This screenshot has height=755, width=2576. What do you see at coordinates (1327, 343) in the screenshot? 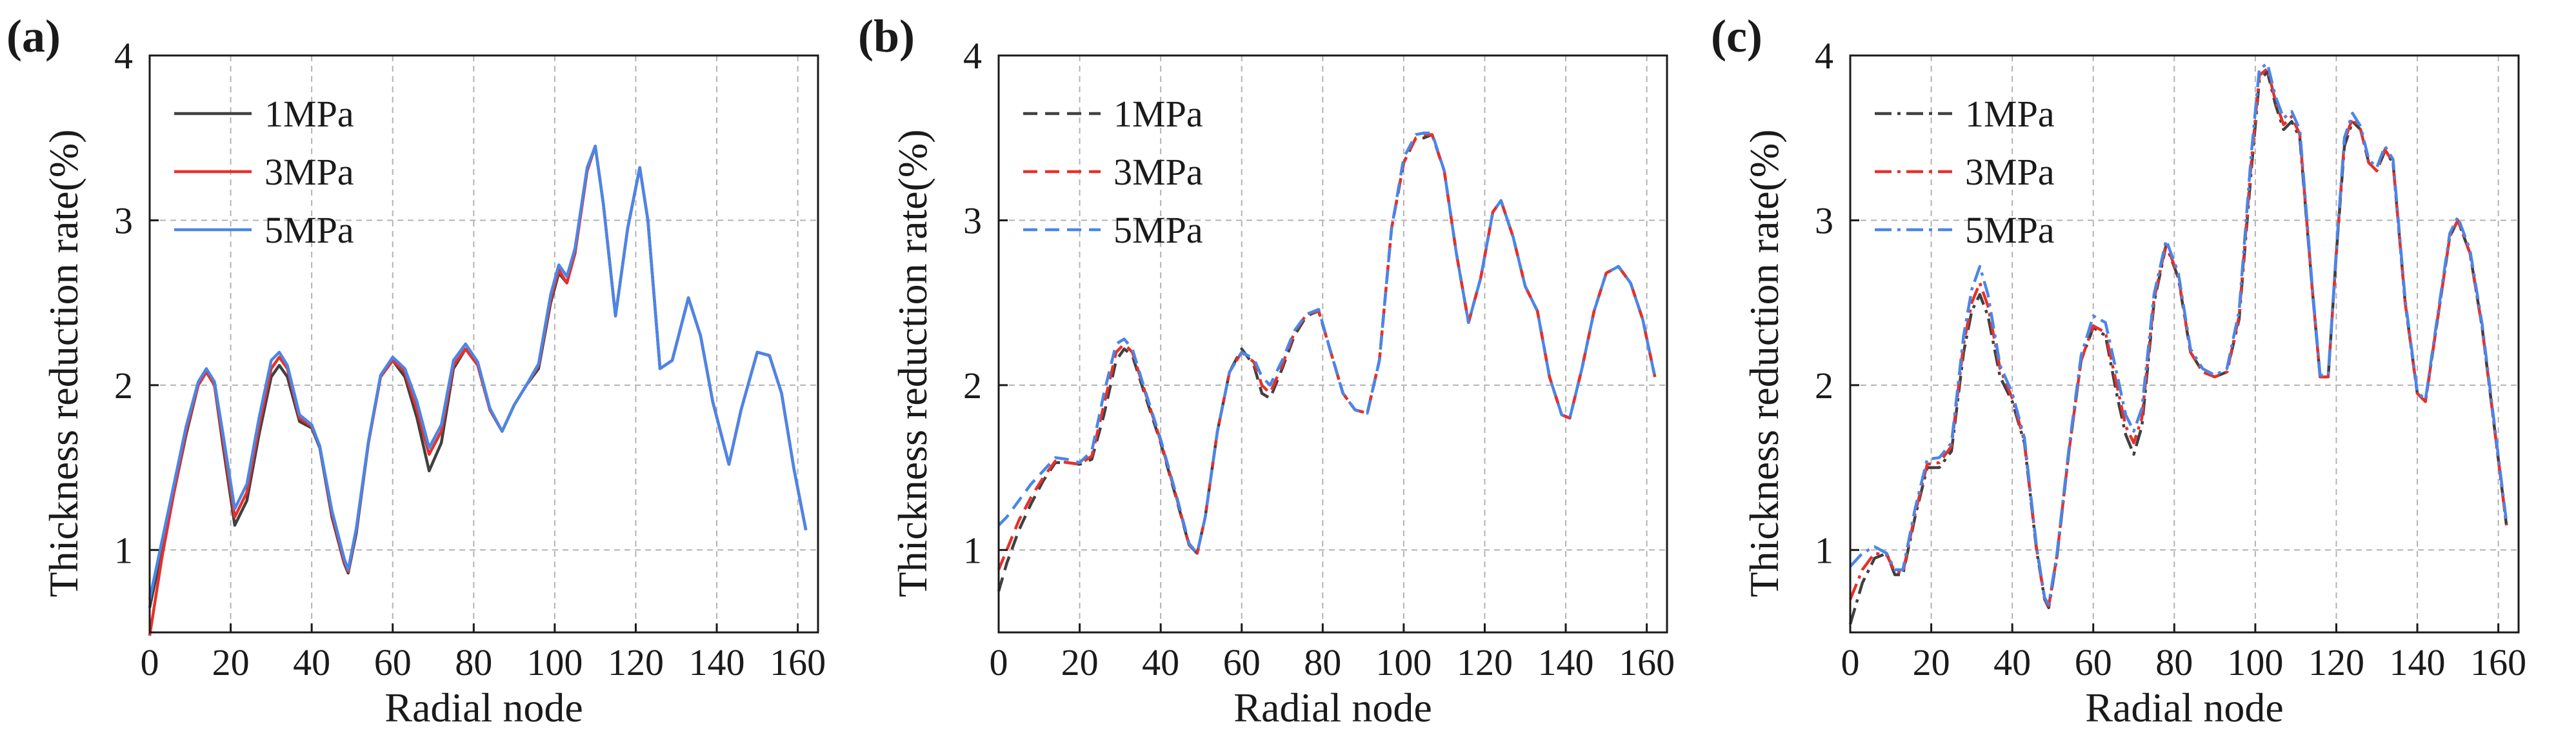
I see `series-line-5MPa` at bounding box center [1327, 343].